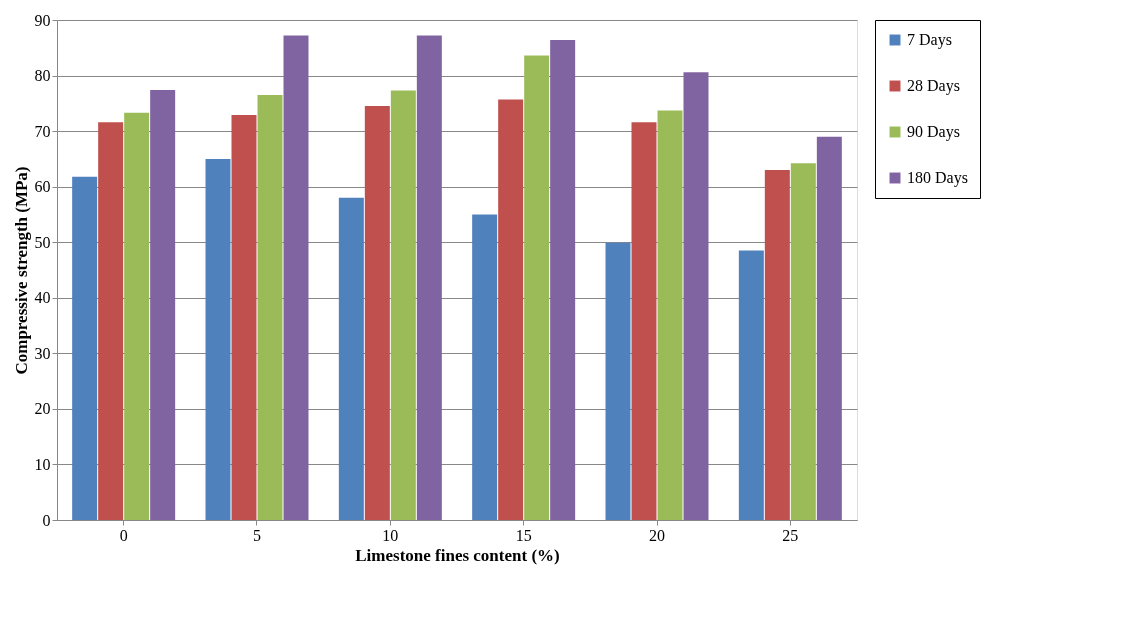 This screenshot has height=637, width=1143. I want to click on legend-label: 90 Days, so click(933, 132).